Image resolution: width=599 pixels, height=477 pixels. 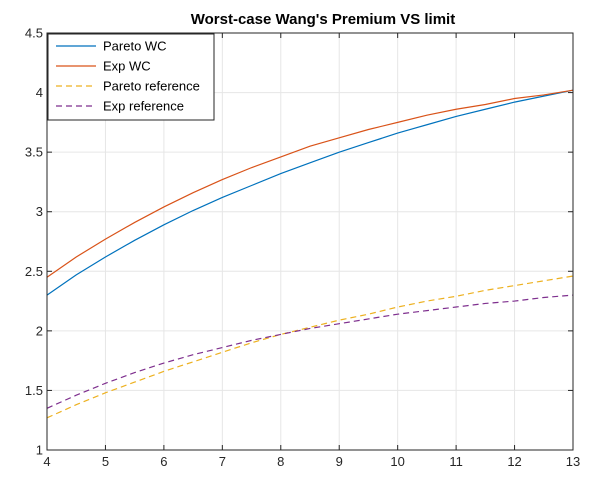 What do you see at coordinates (46, 461) in the screenshot?
I see `x-tick-label: 4` at bounding box center [46, 461].